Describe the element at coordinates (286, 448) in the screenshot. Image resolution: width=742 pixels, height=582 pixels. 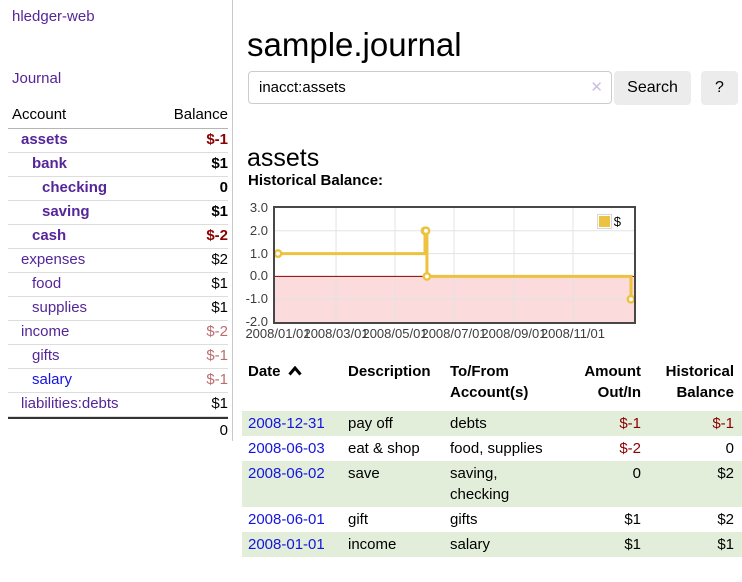
I see `register-date-link: 2008-06-03` at that location.